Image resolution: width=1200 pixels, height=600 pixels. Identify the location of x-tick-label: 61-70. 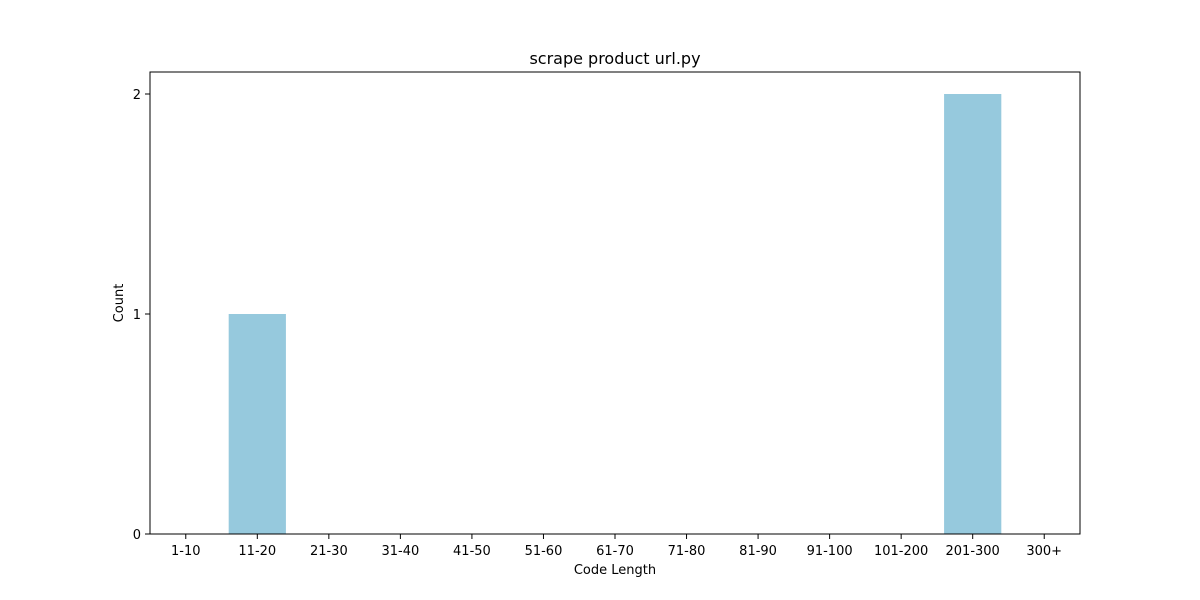
(615, 551).